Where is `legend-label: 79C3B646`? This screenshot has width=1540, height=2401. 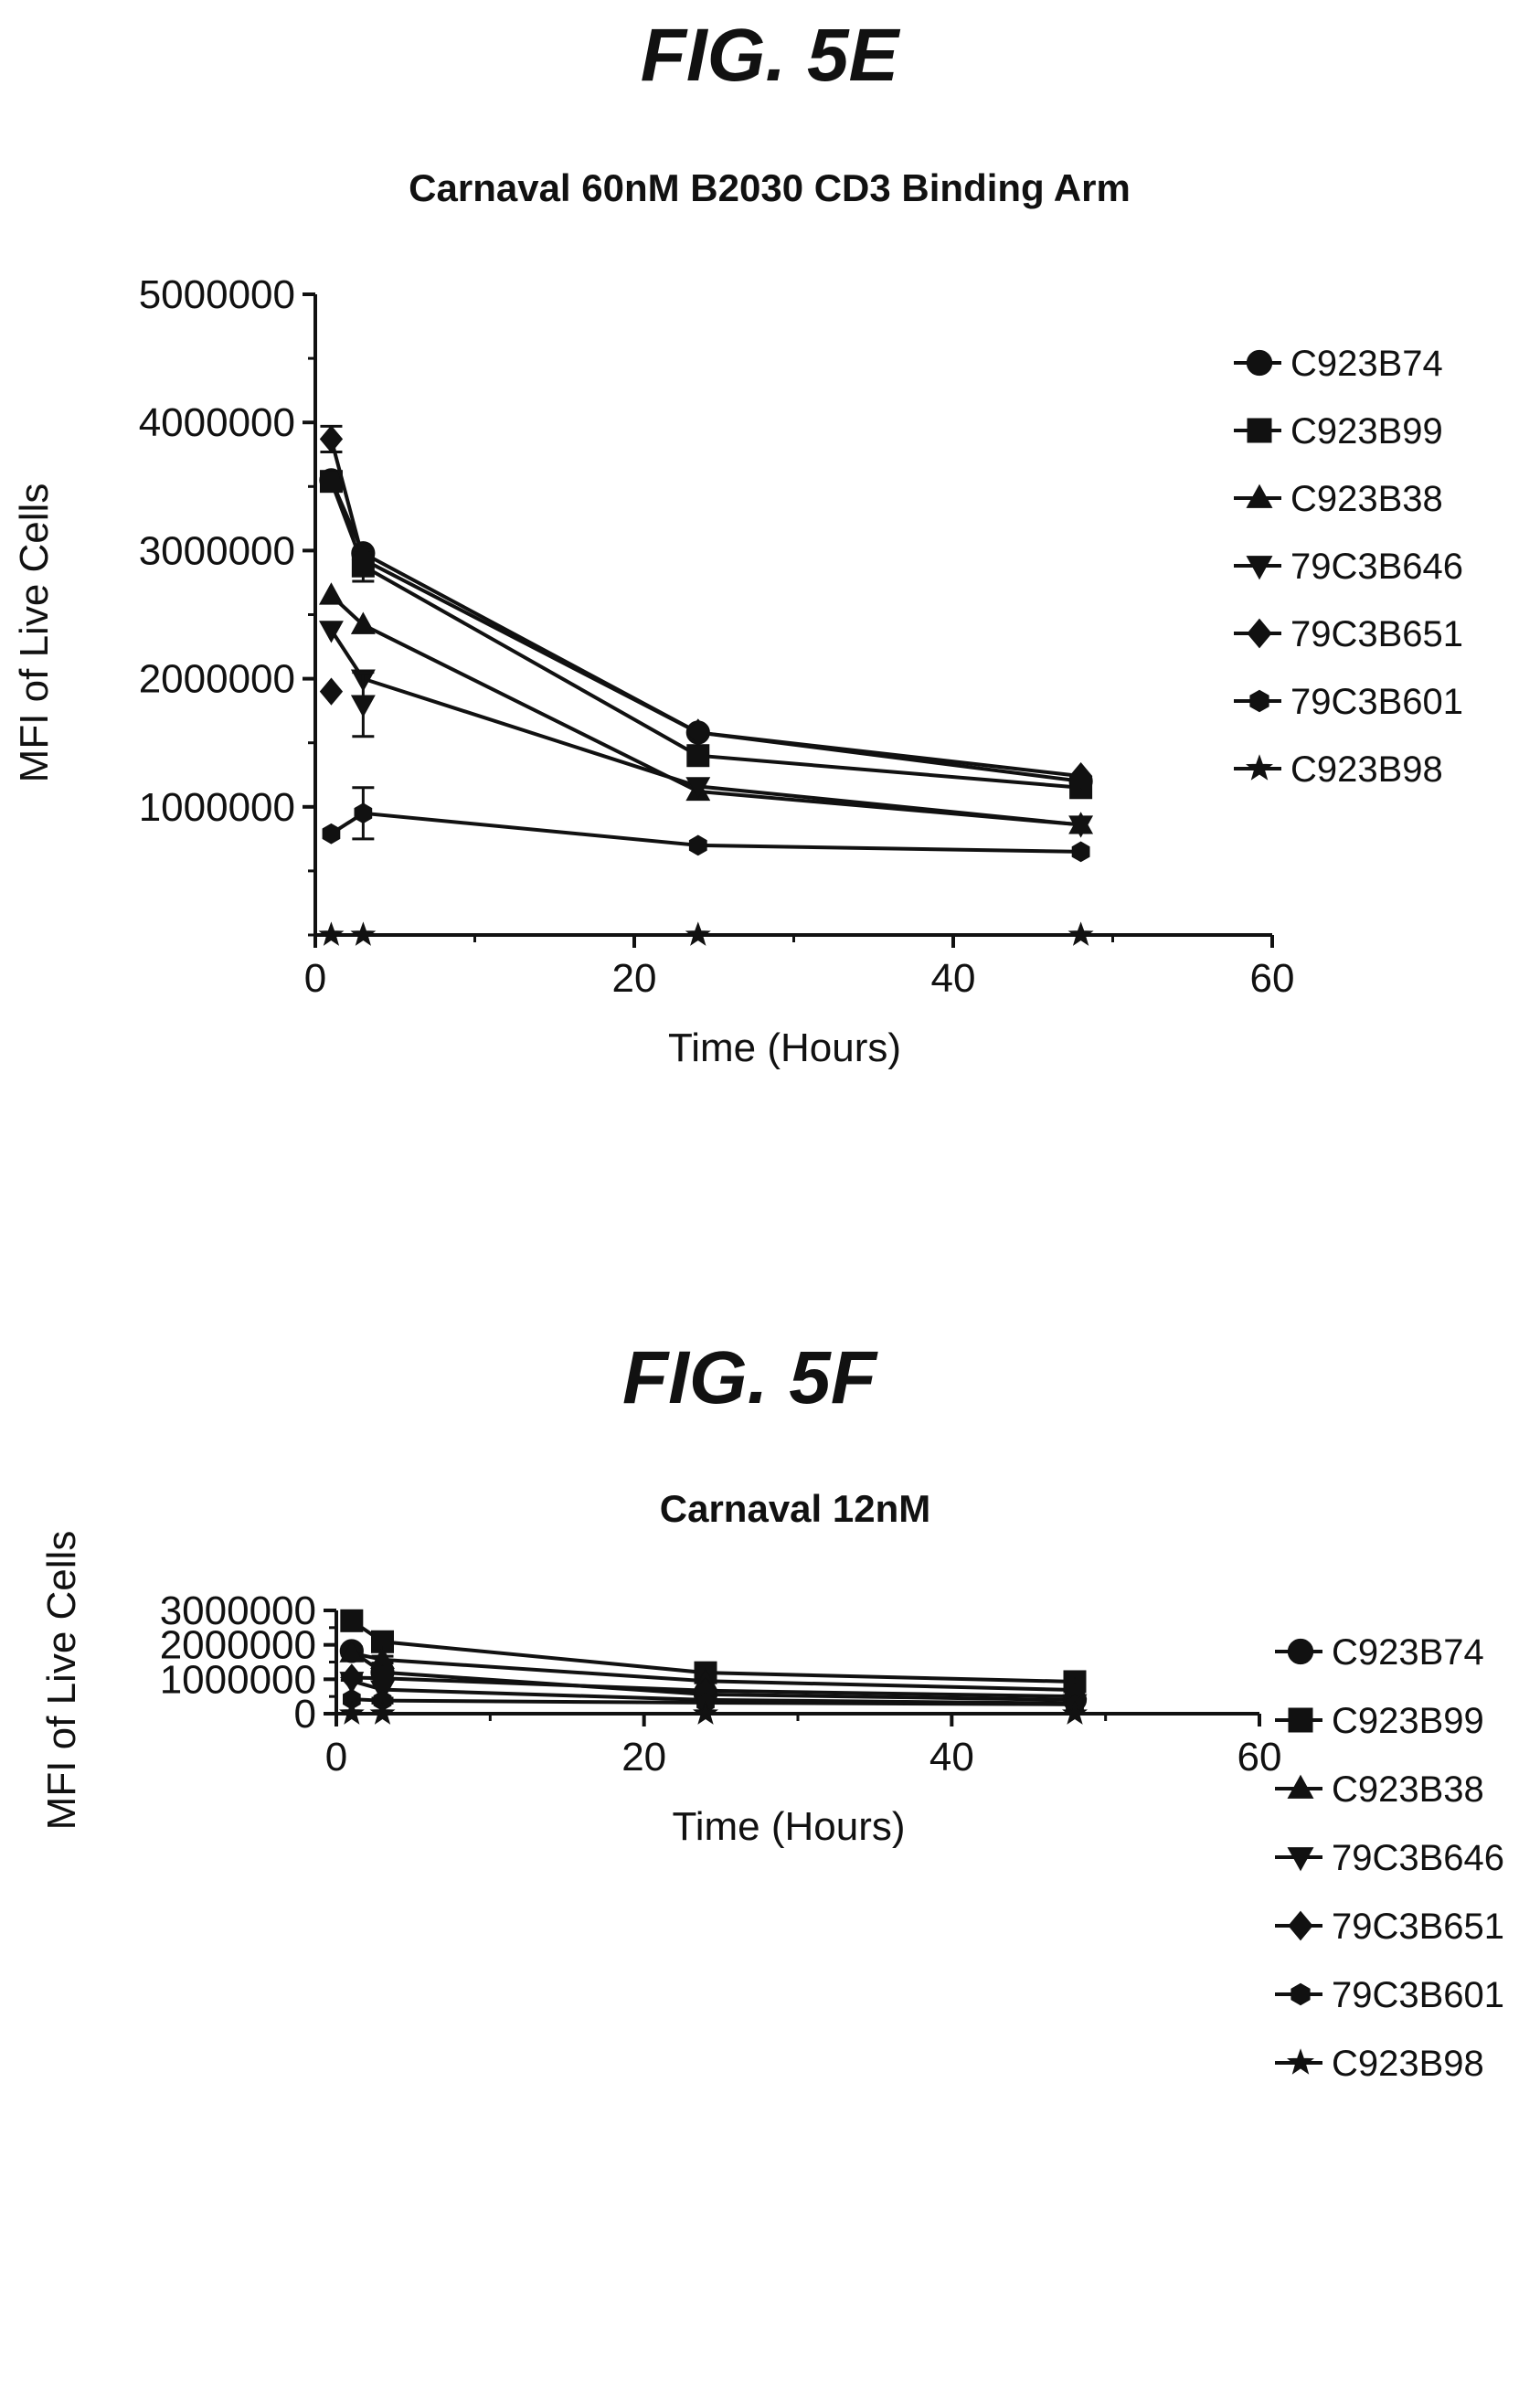
legend-label: 79C3B646 is located at coordinates (1376, 567).